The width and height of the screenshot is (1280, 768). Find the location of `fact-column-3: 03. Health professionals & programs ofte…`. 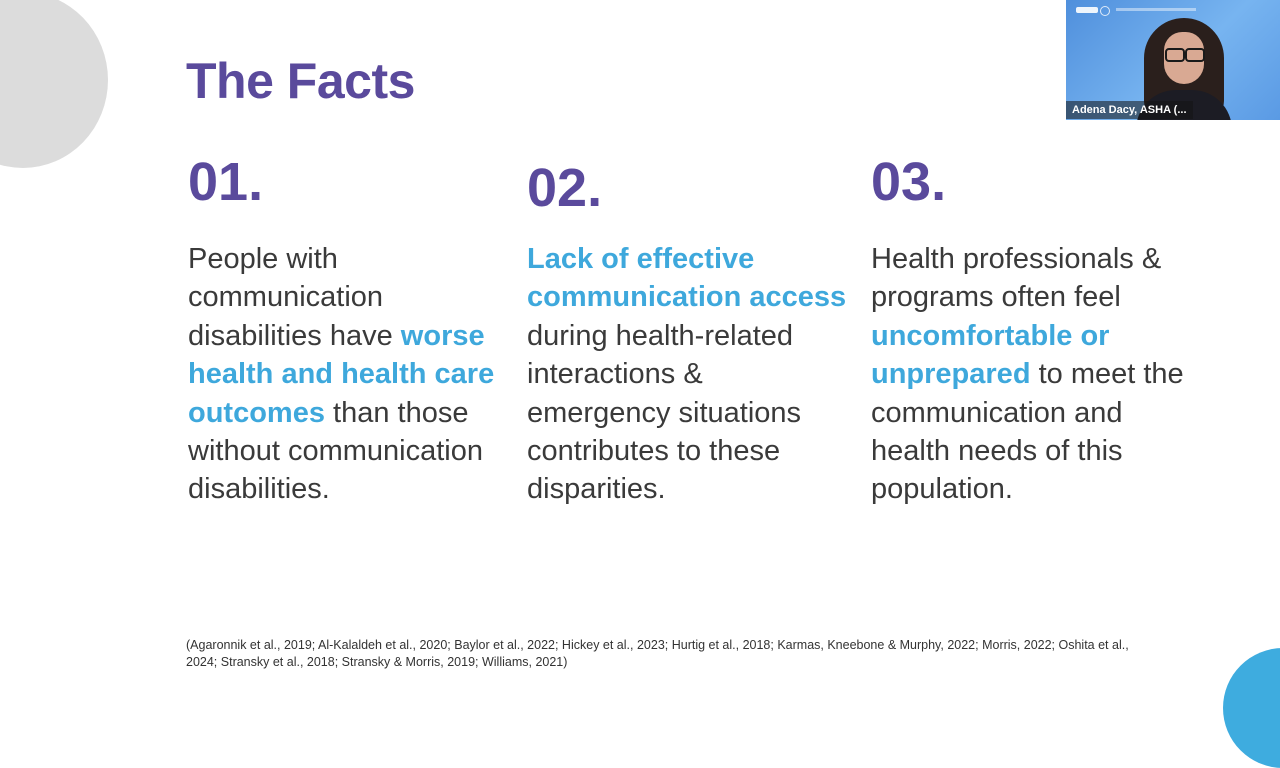

fact-column-3: 03. Health professionals & programs ofte… is located at coordinates (1031, 329).